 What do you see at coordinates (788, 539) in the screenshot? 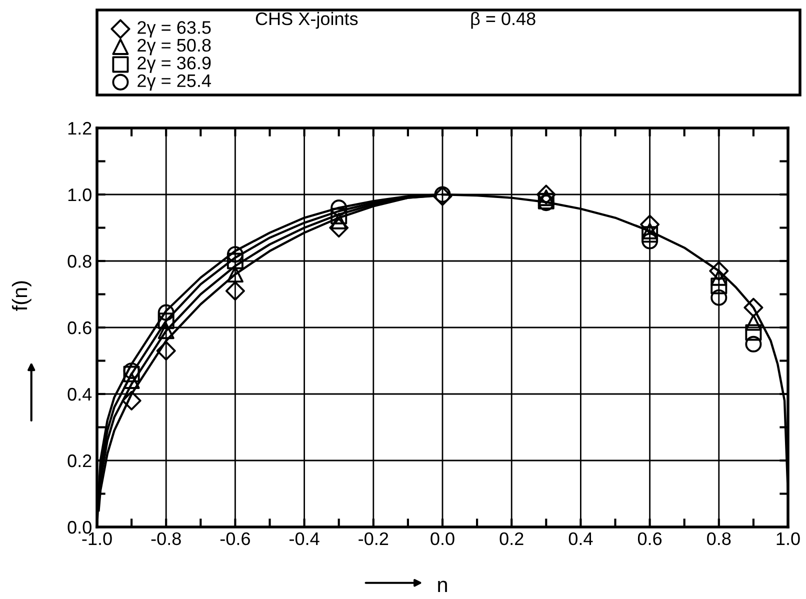
I see `x-tick-label: 1.0` at bounding box center [788, 539].